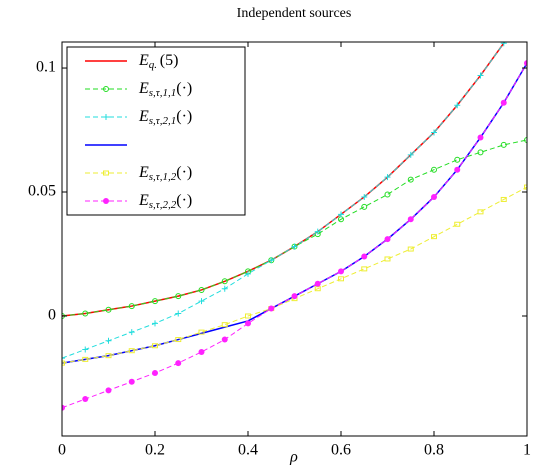 Image resolution: width=536 pixels, height=469 pixels. What do you see at coordinates (165, 89) in the screenshot?
I see `legend-label: Es,τ,1,1(·)` at bounding box center [165, 89].